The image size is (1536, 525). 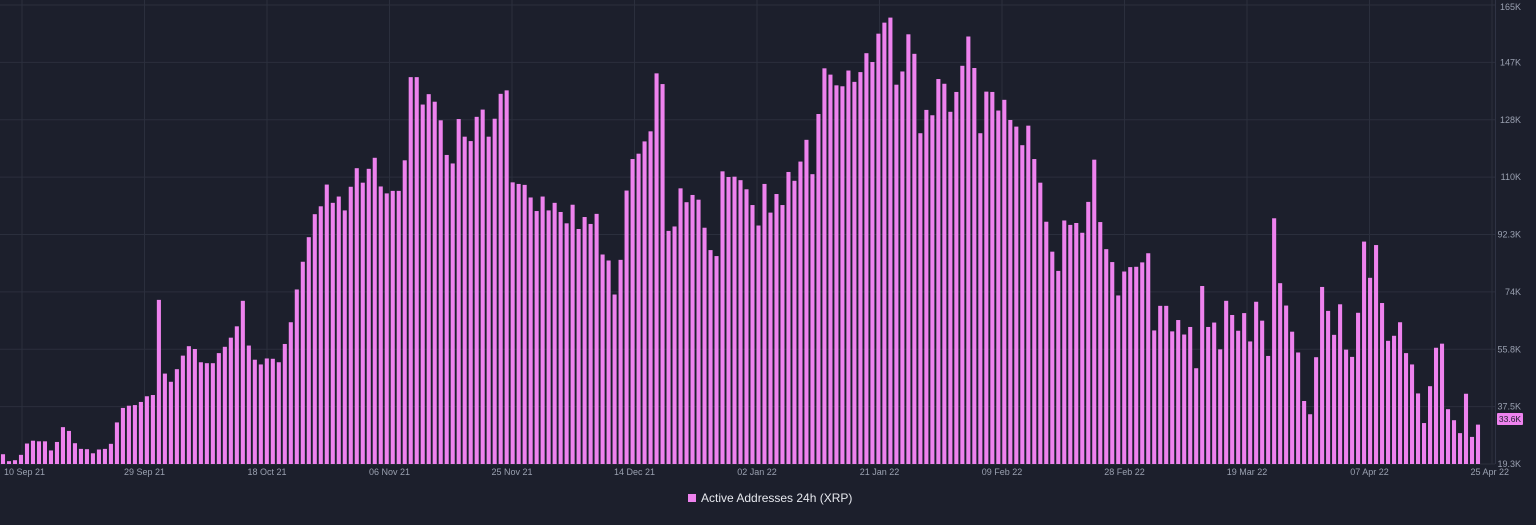 I want to click on legend: Active Addresses 24h (XRP), so click(x=770, y=498).